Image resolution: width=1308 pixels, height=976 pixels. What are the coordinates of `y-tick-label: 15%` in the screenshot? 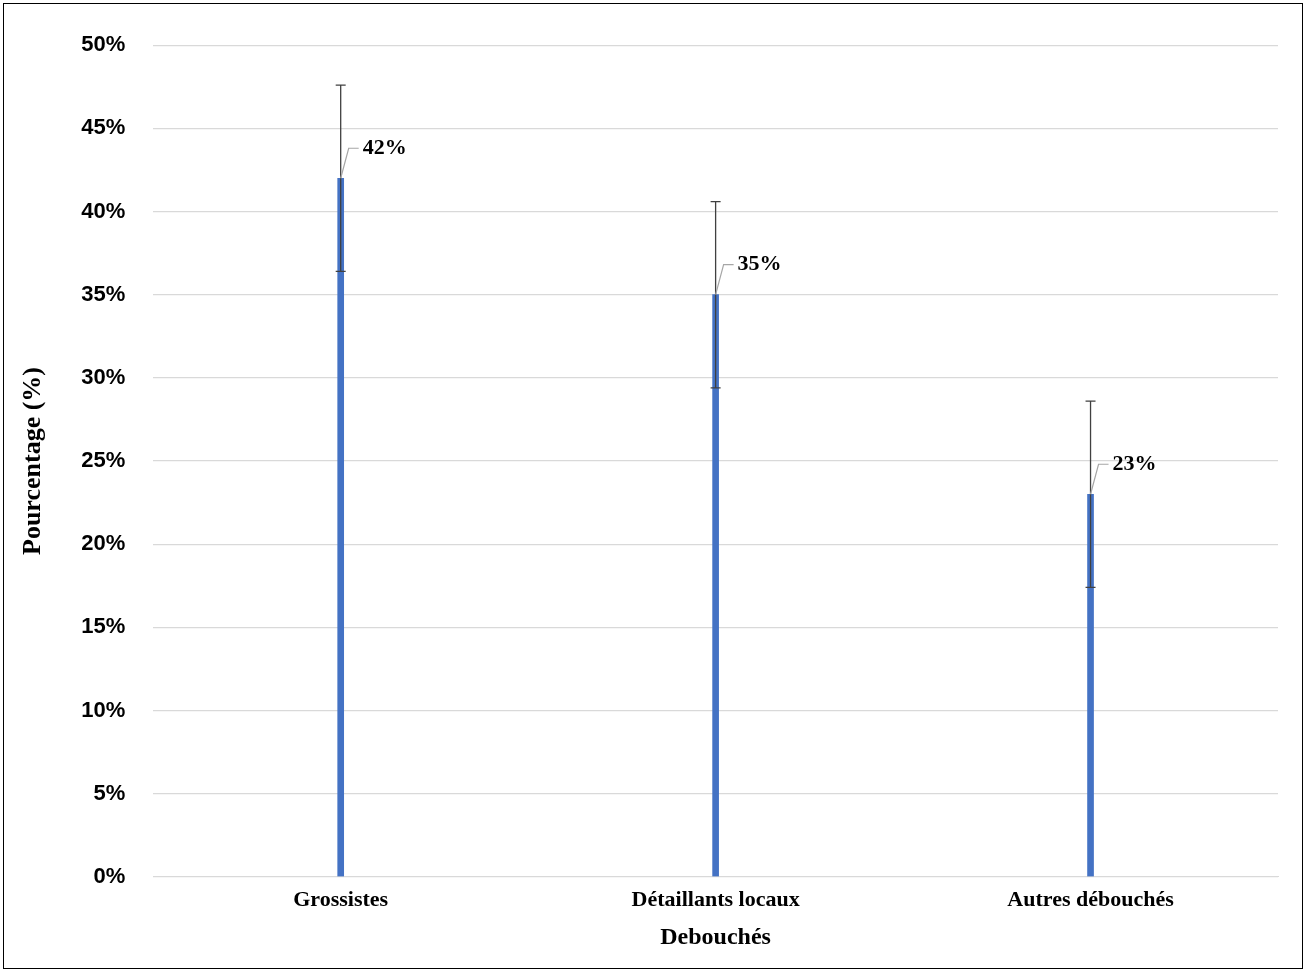 It's located at (103, 626).